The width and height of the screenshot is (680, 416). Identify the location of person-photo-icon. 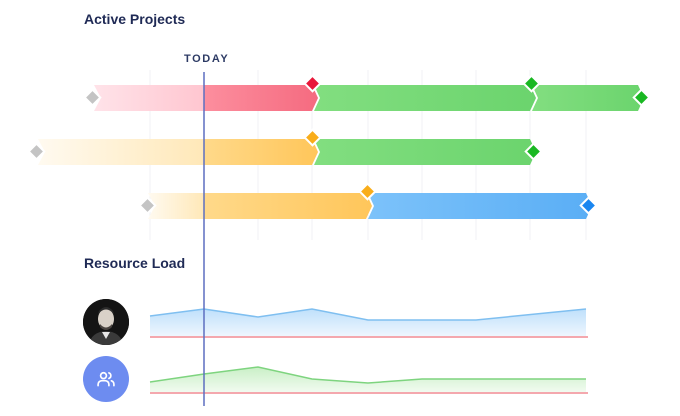
(106, 322).